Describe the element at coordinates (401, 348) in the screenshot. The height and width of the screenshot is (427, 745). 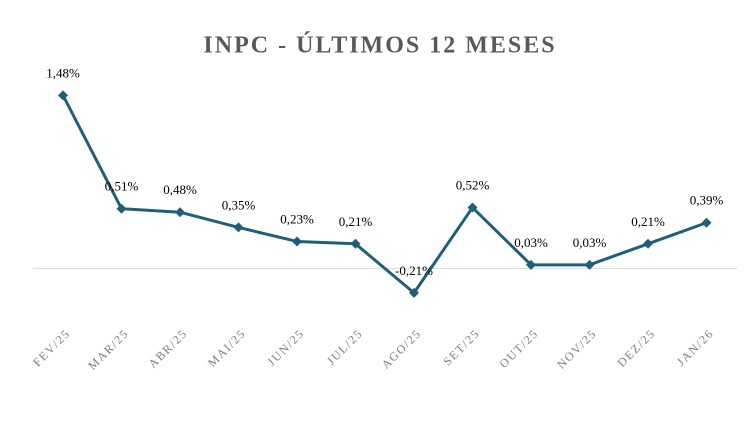
I see `x-tick-label: AGO/25` at that location.